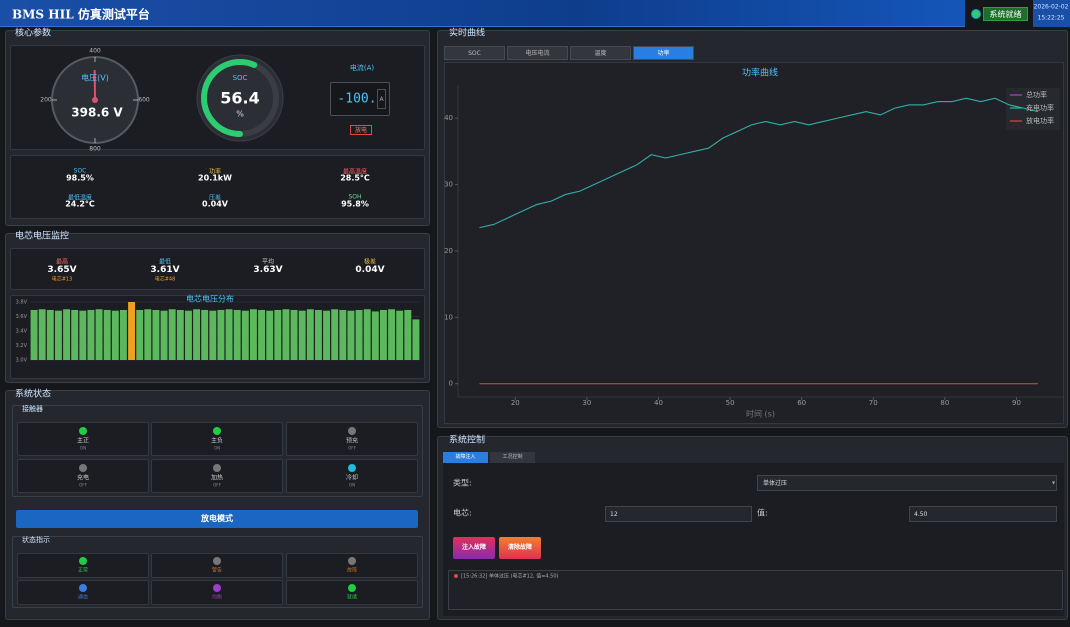 The width and height of the screenshot is (1070, 627). I want to click on inject-button: 注入故障, so click(474, 548).